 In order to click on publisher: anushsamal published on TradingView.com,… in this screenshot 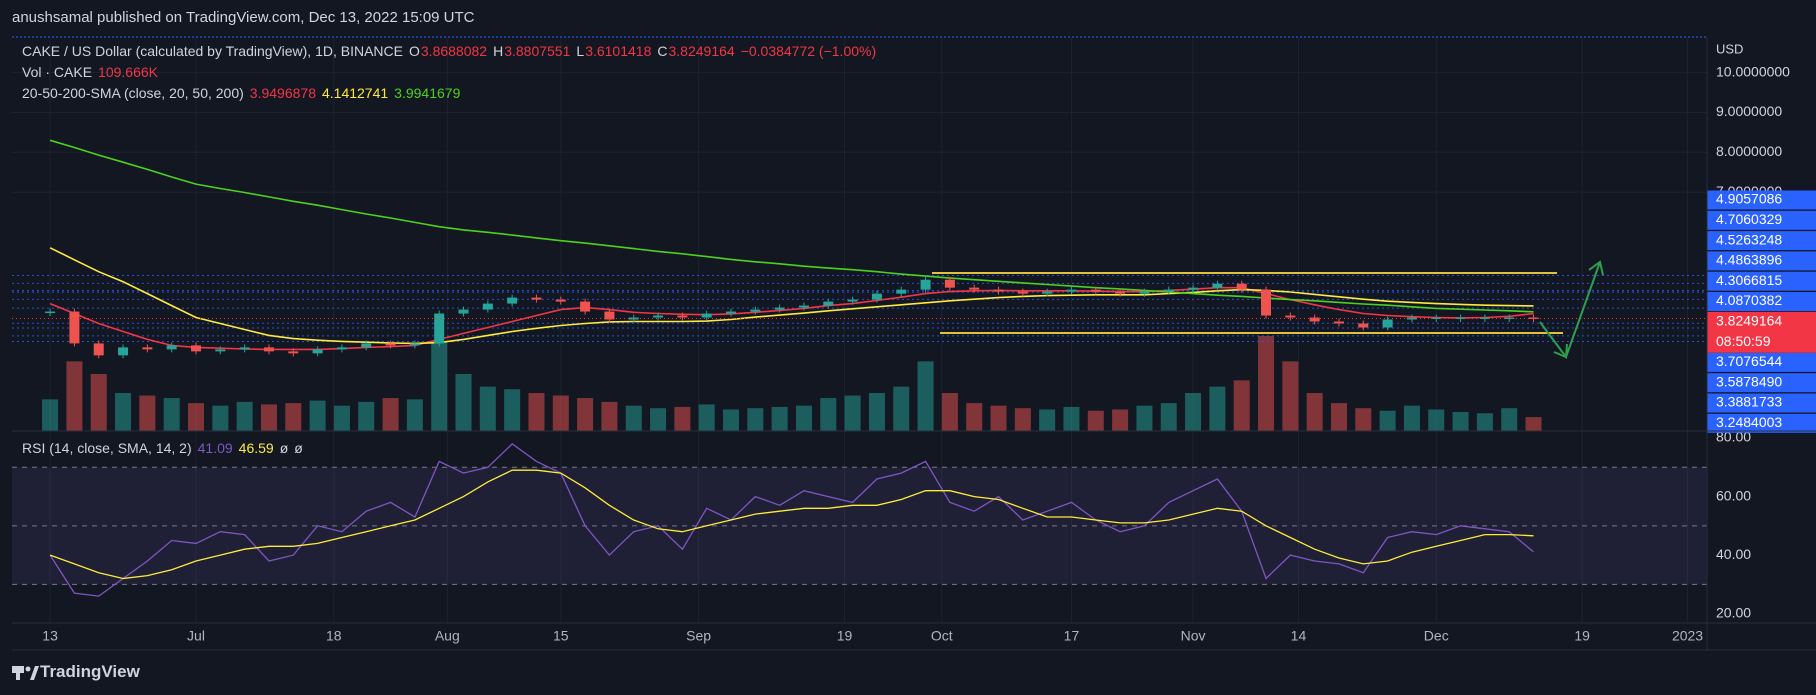, I will do `click(243, 17)`.